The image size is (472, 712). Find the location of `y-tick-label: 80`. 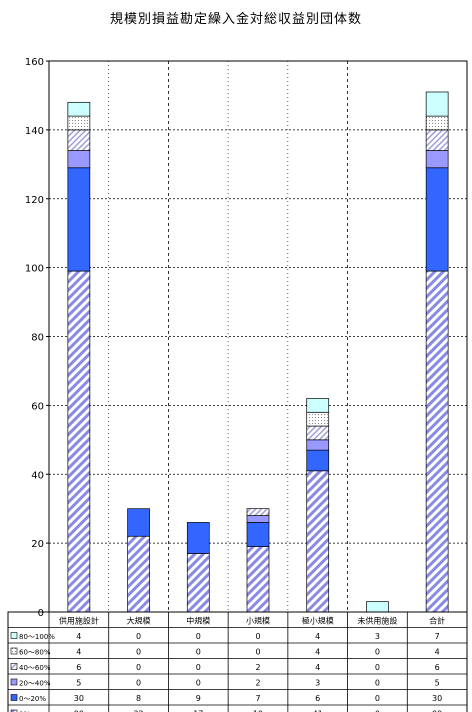

y-tick-label: 80 is located at coordinates (37, 338).